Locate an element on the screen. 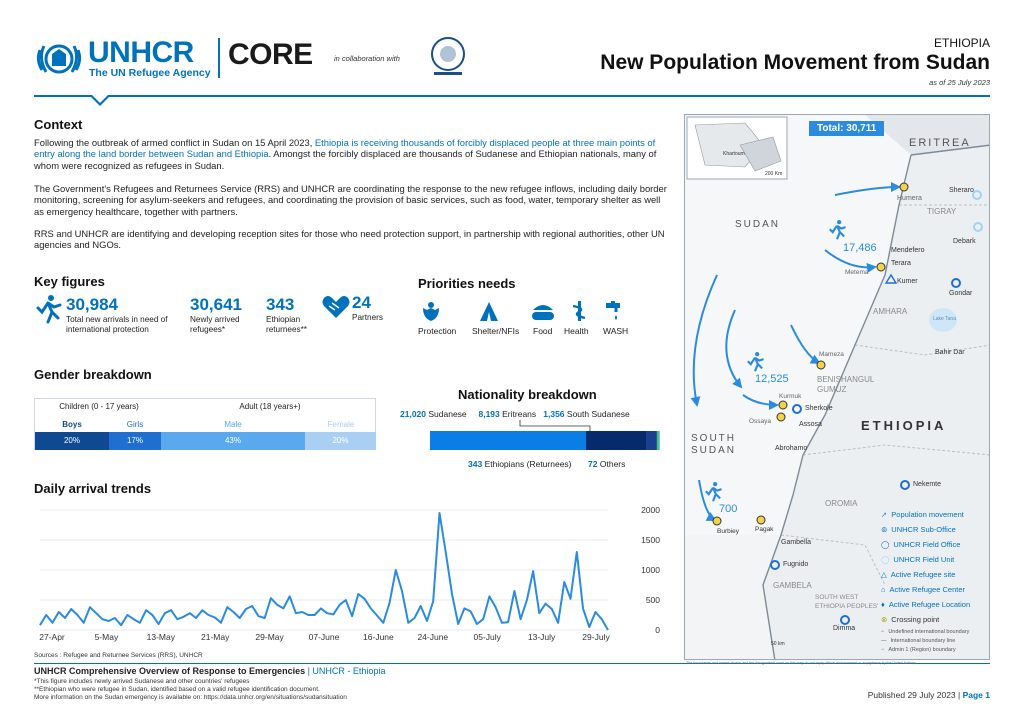 The height and width of the screenshot is (724, 1024). x-tick-label: 05-July is located at coordinates (487, 637).